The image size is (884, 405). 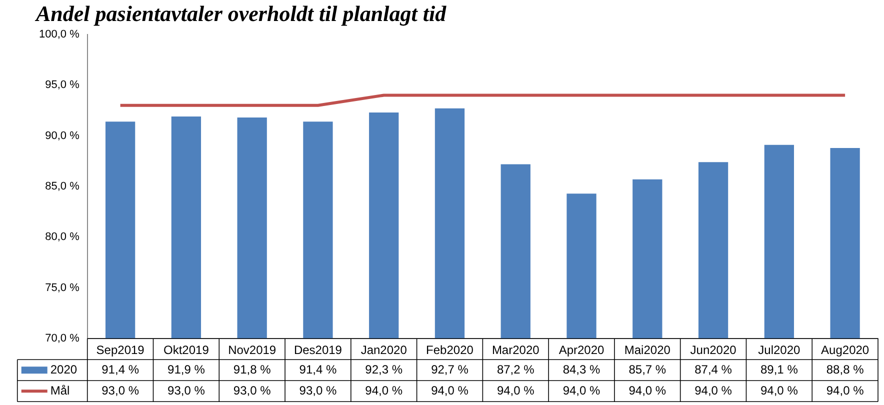 I want to click on chart-title: Andel pasientavtaler overholdt til planlagt tid, so click(x=241, y=13).